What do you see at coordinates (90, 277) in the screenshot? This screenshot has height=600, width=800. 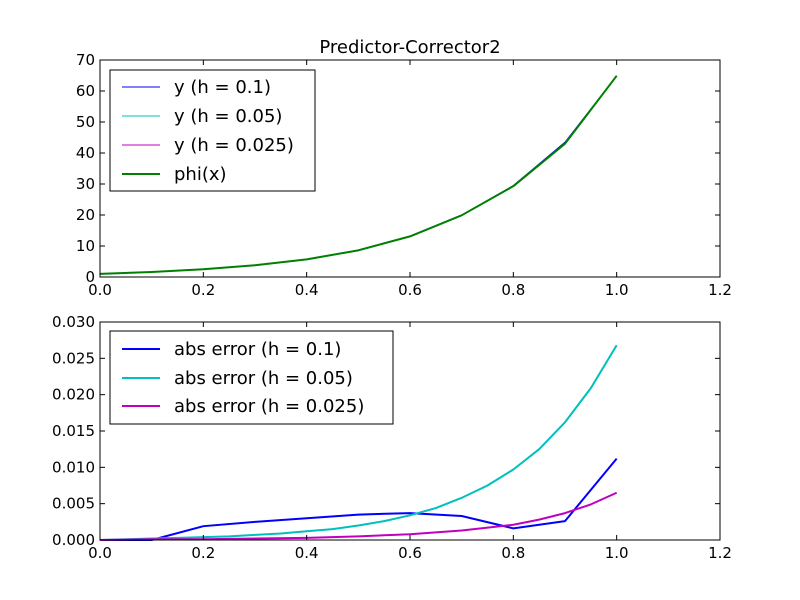 I see `top-y-tick-label: 0` at bounding box center [90, 277].